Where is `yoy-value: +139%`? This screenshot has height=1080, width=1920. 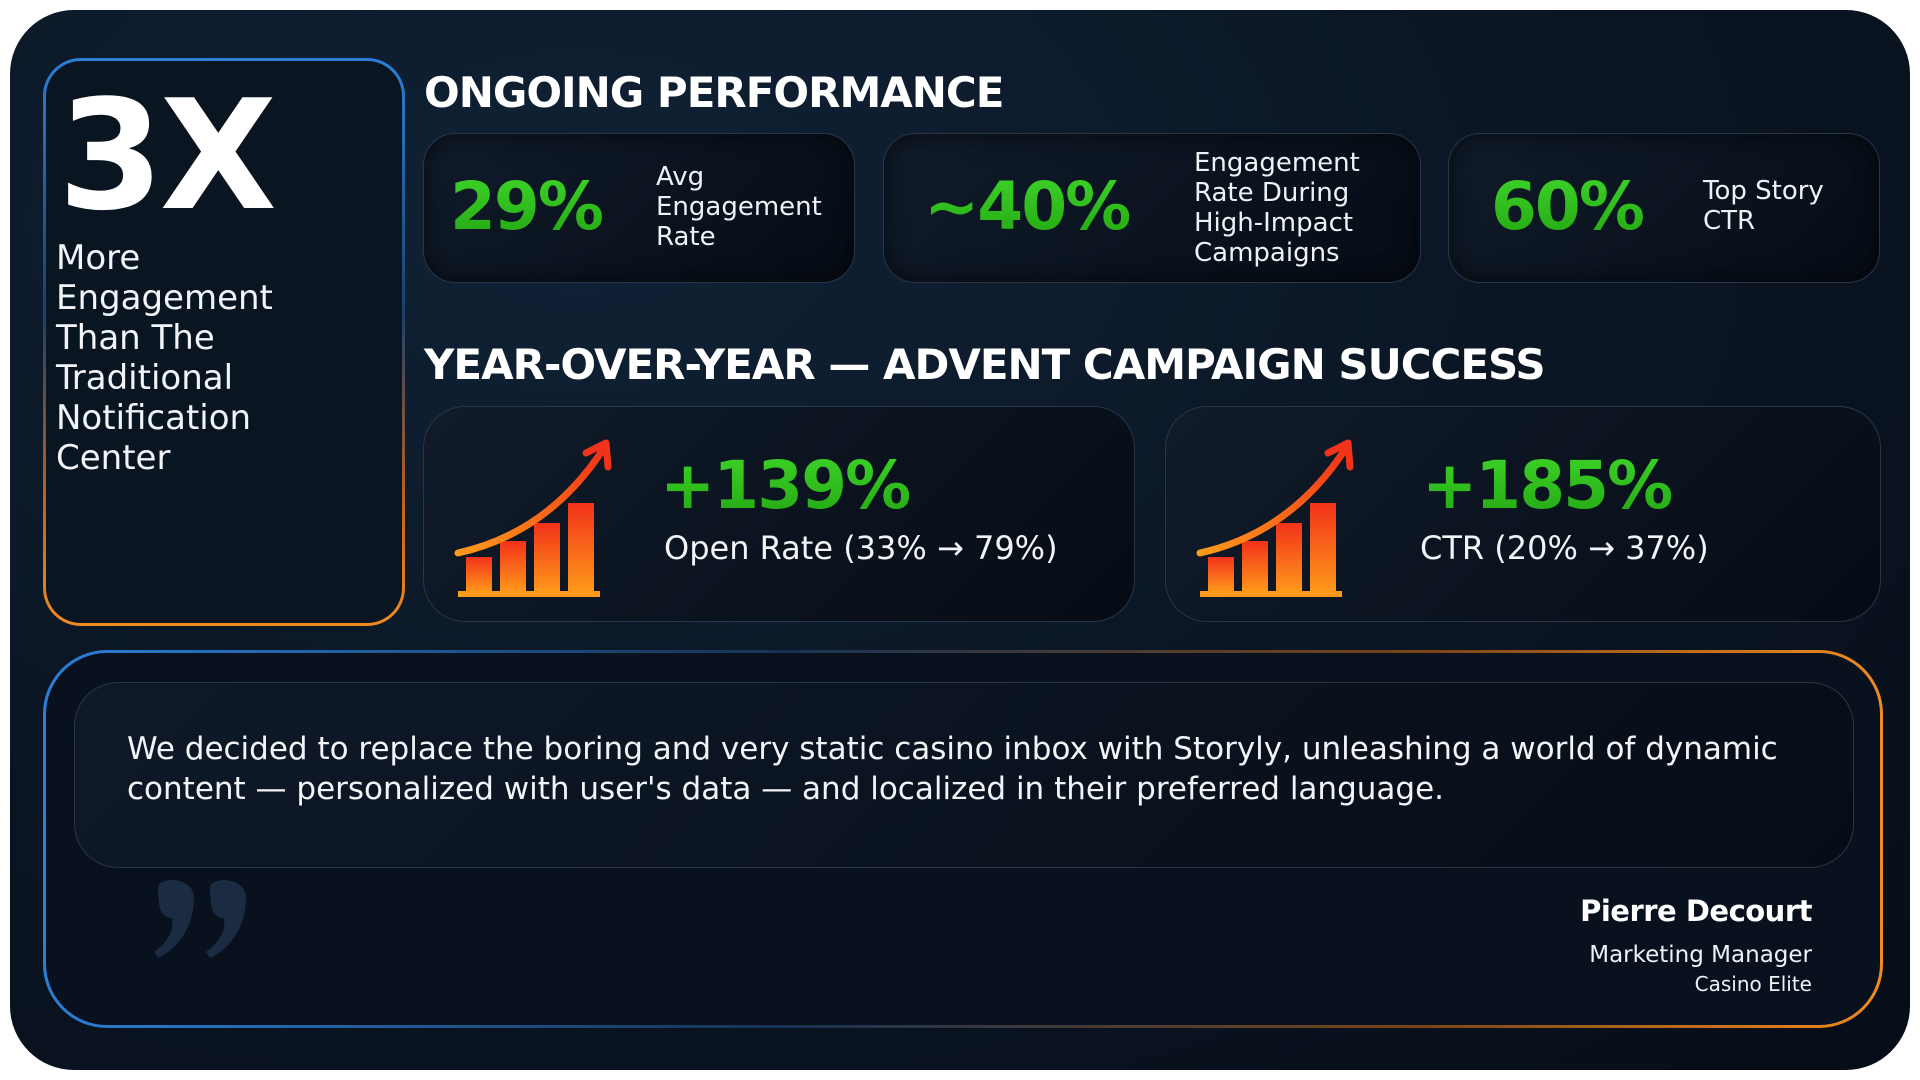
yoy-value: +139% is located at coordinates (785, 485).